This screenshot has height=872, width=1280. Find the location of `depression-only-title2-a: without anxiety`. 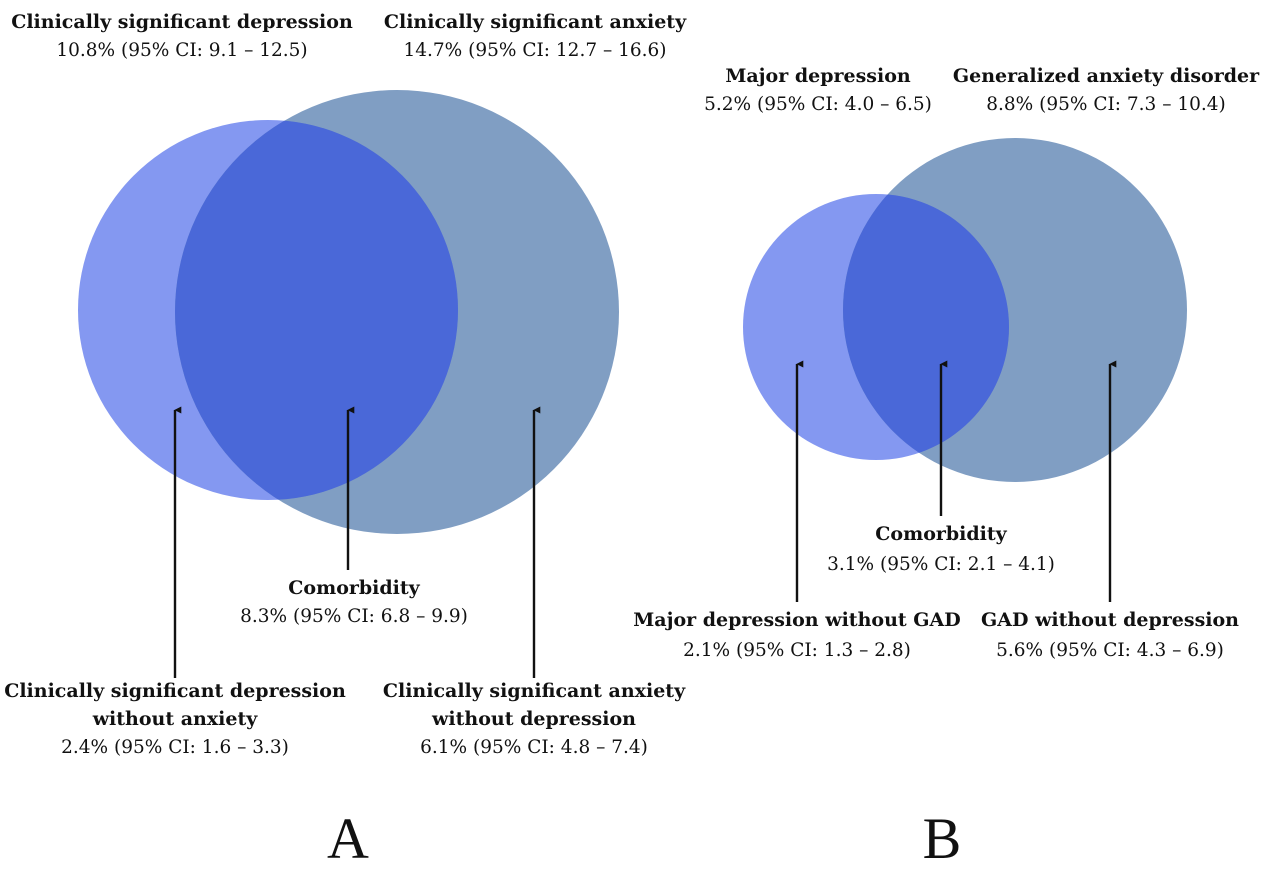

depression-only-title2-a: without anxiety is located at coordinates (175, 719).